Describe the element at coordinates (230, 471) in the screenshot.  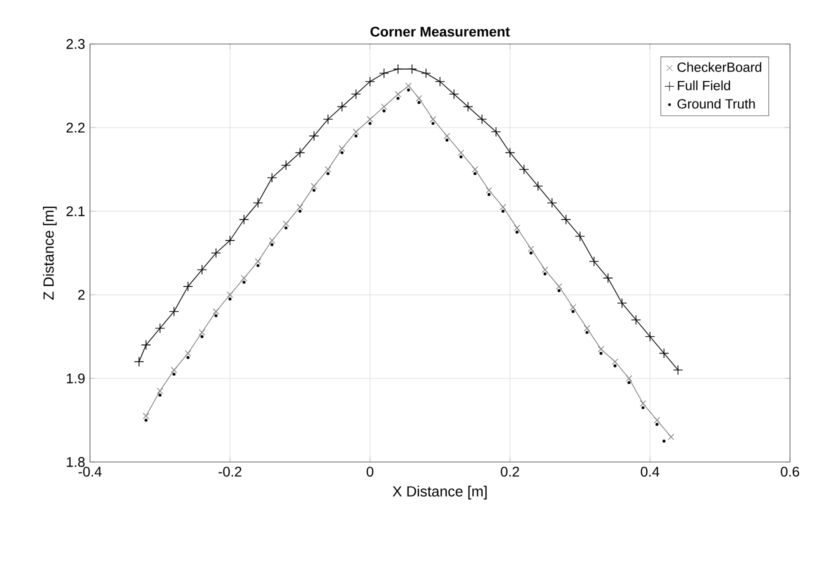
I see `x-tick-label: -0.2` at that location.